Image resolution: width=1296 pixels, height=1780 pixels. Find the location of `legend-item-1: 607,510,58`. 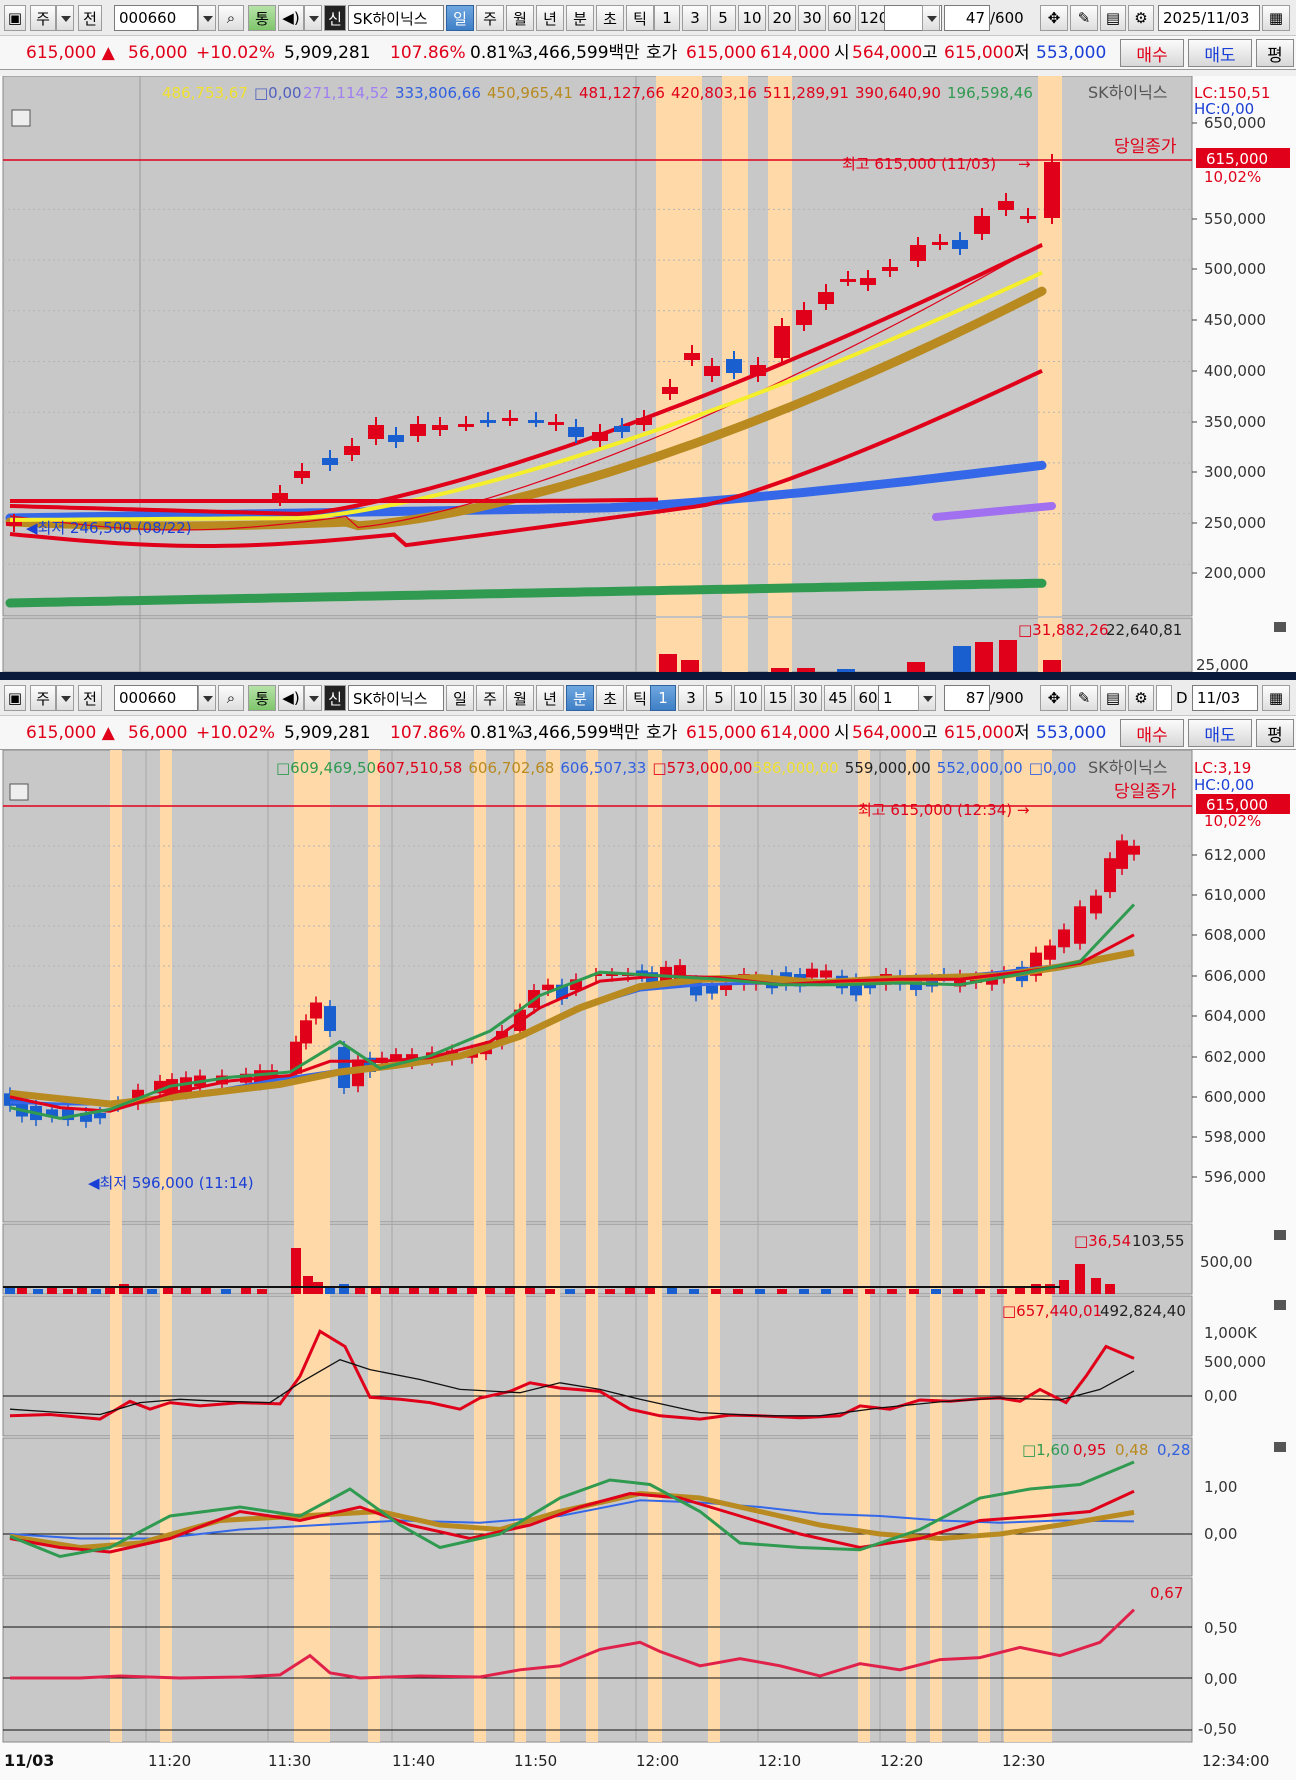

legend-item-1: 607,510,58 is located at coordinates (419, 768).